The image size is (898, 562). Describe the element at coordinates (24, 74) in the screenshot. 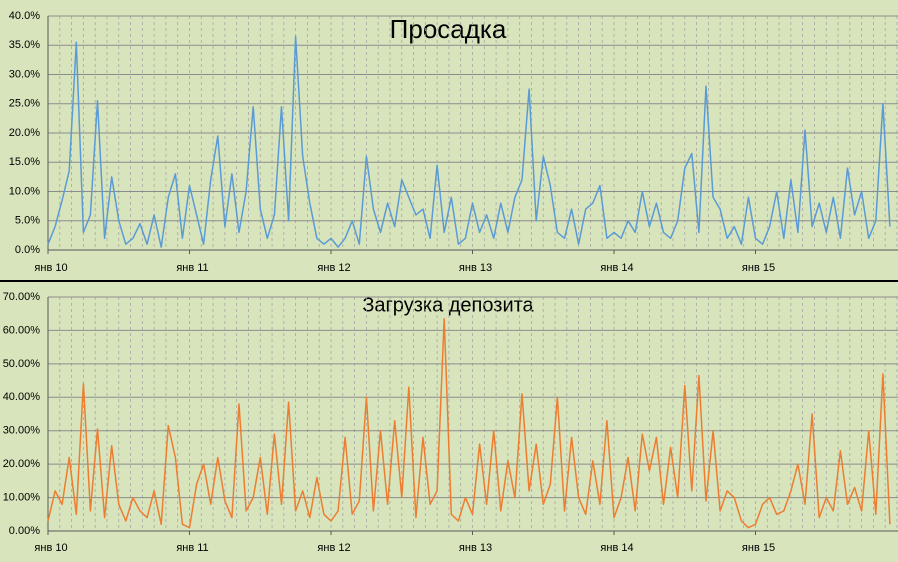

I see `y-tick-label: 30.0%` at that location.